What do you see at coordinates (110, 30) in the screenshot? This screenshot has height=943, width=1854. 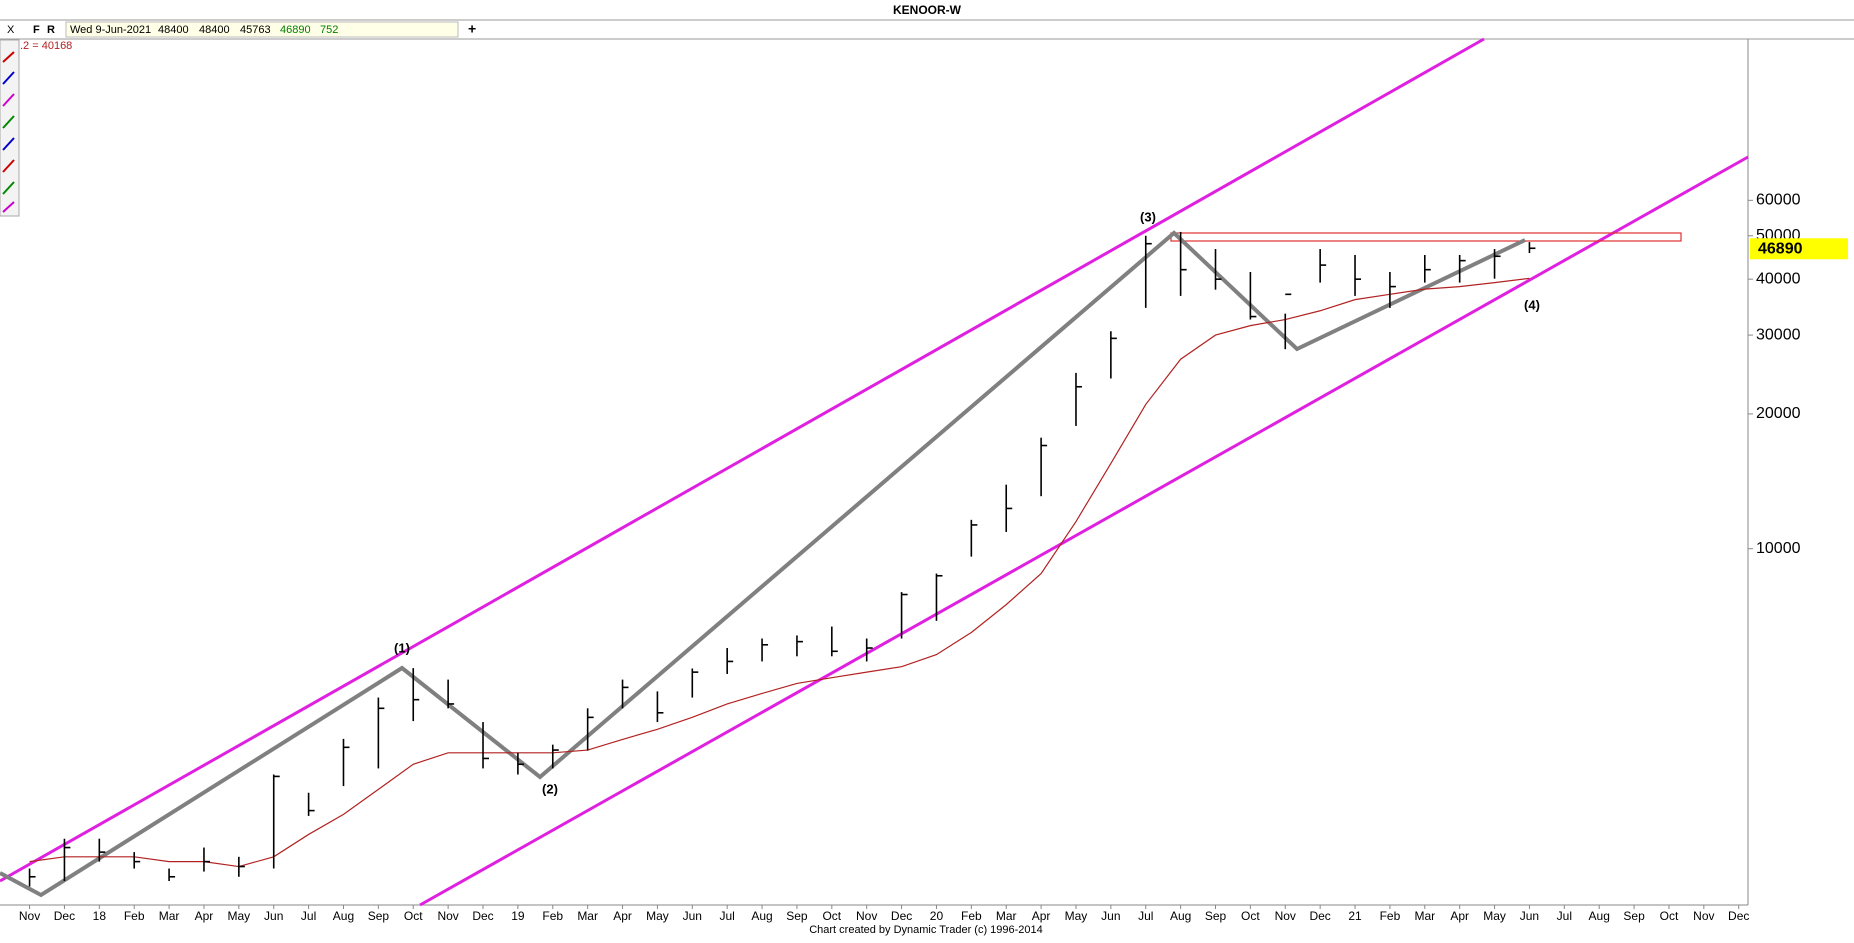 I see `date: Wed 9-Jun-2021` at bounding box center [110, 30].